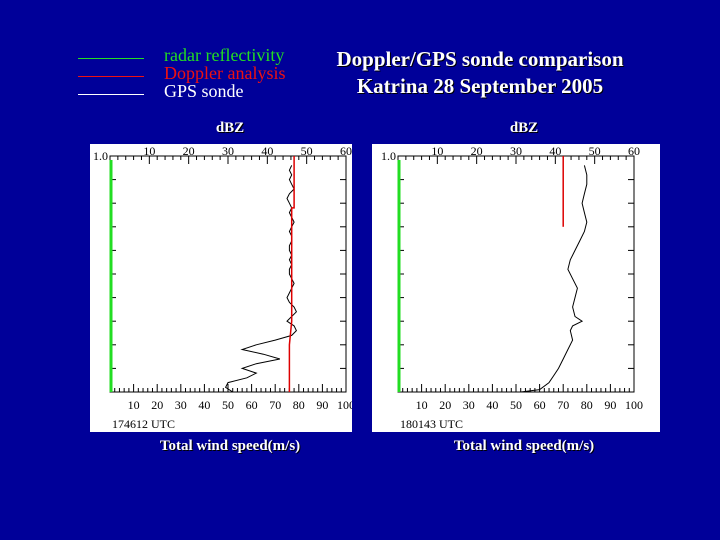  Describe the element at coordinates (143, 424) in the screenshot. I see `timestamp-label: 174612 UTC` at that location.